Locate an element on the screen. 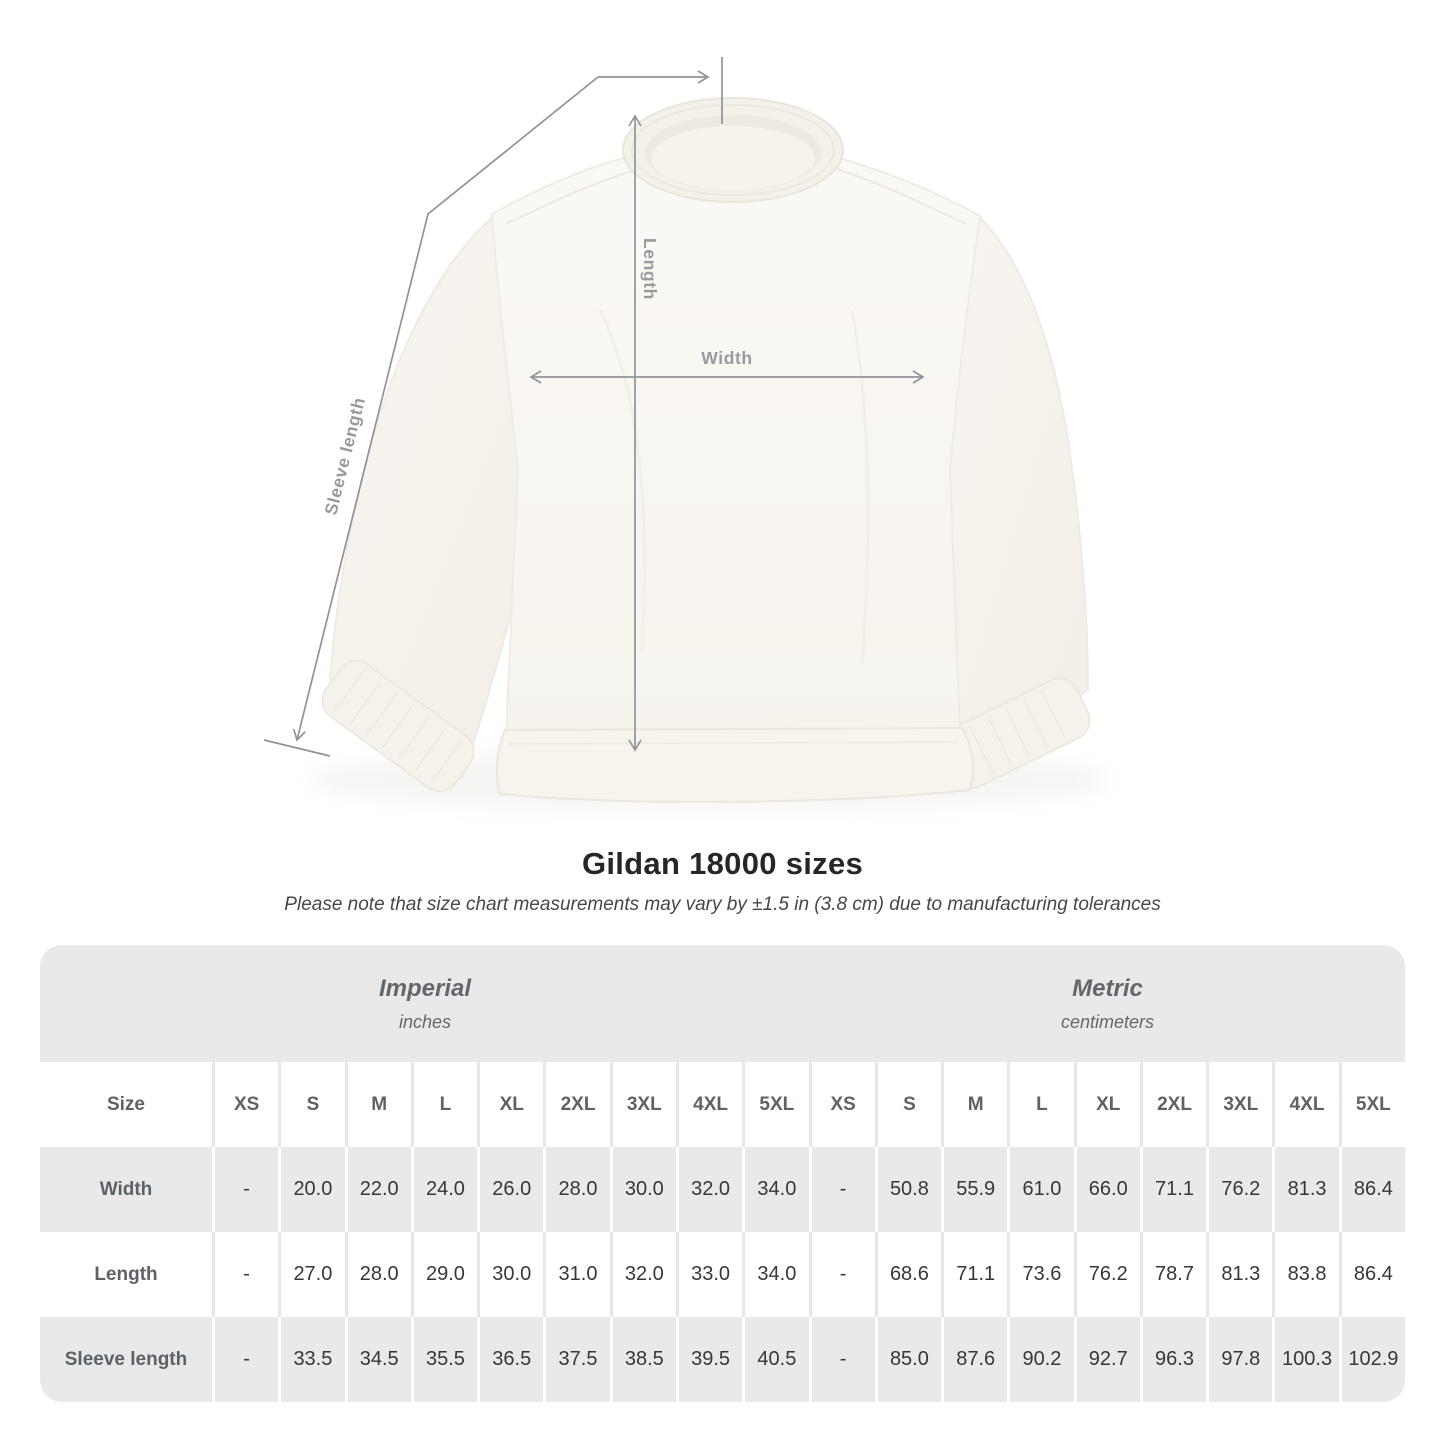 This screenshot has width=1445, height=1445. length-metric-3xl: 81.3 is located at coordinates (1241, 1274).